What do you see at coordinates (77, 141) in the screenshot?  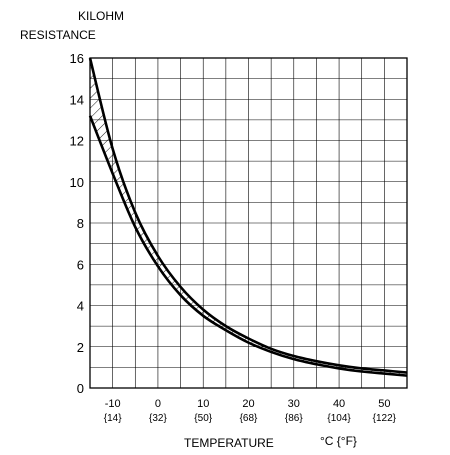 I see `y-tick-label: 12` at bounding box center [77, 141].